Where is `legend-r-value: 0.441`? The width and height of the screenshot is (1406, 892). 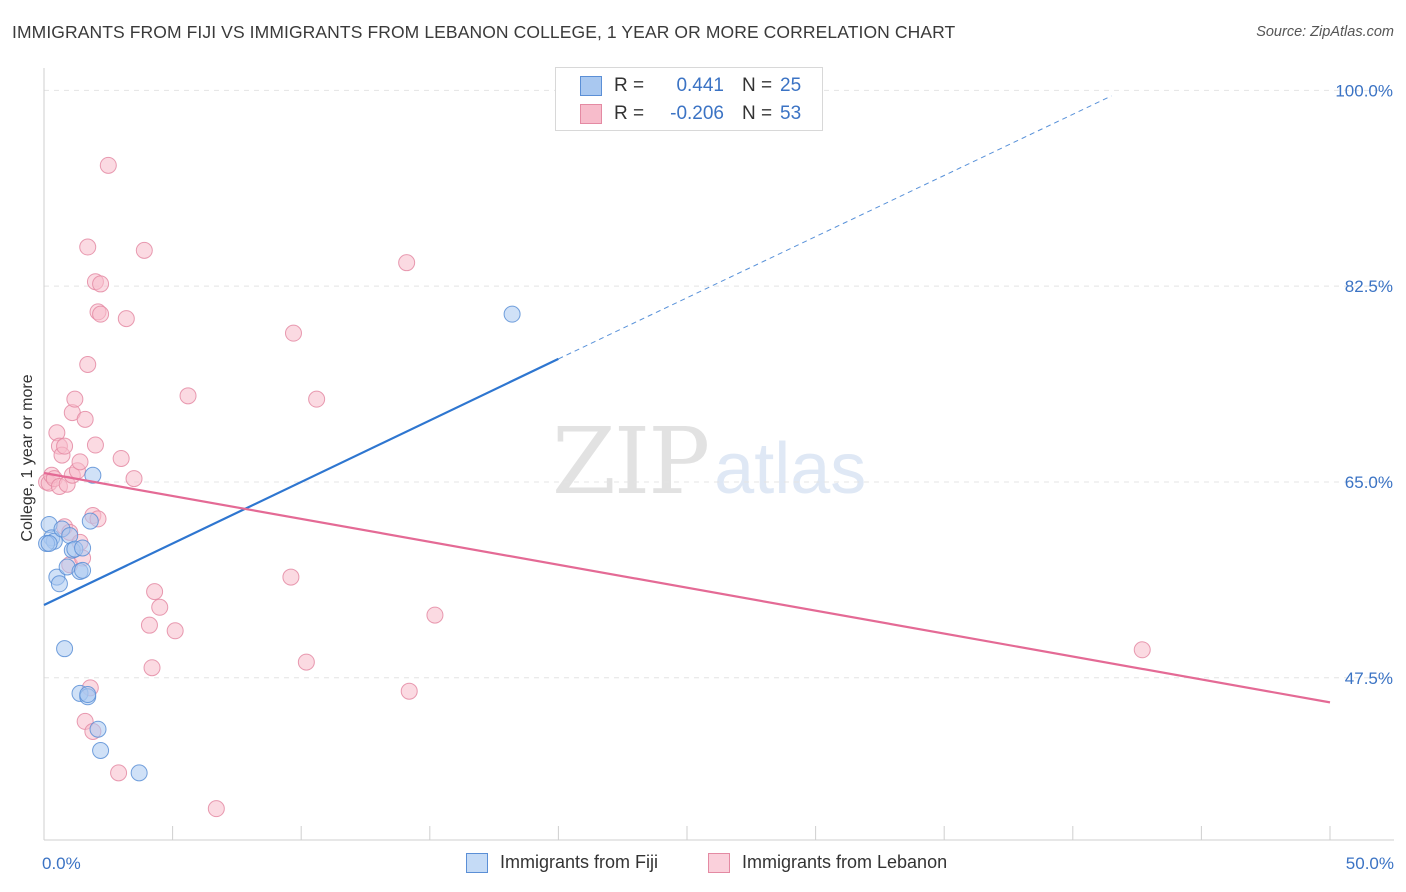 legend-r-value: 0.441 is located at coordinates (700, 85).